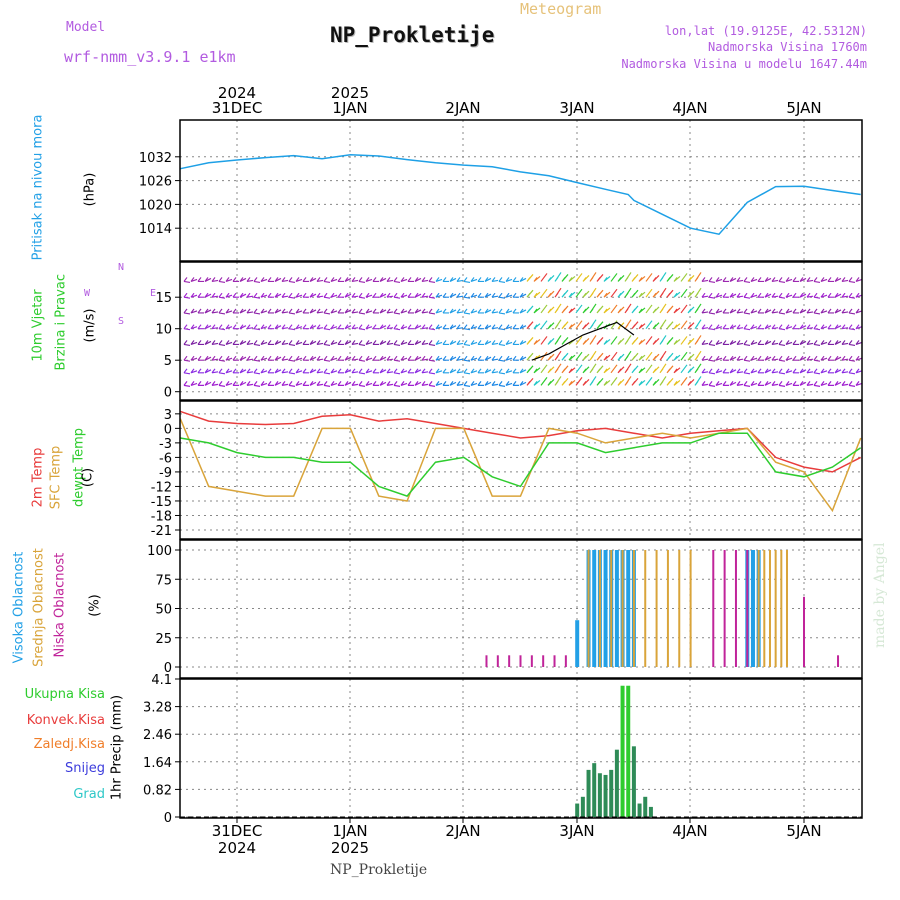  Describe the element at coordinates (65, 720) in the screenshot. I see `legend-konvek: Konvek.Kisa` at that location.